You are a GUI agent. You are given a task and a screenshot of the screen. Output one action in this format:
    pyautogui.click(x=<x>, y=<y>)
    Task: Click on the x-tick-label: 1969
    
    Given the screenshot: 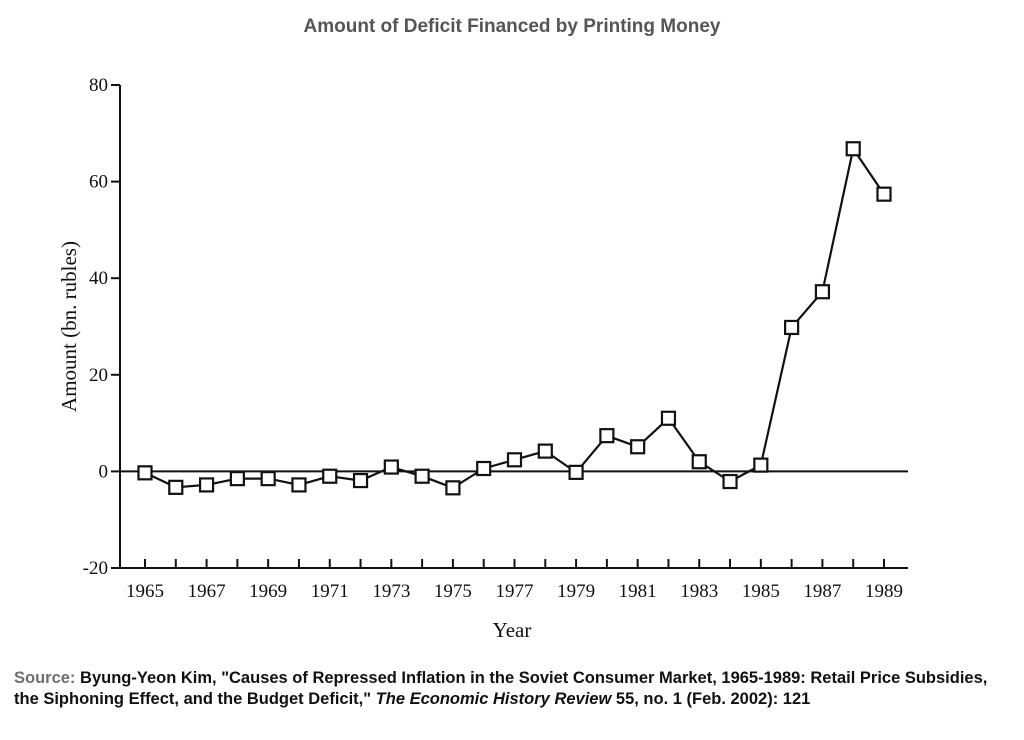 What is the action you would take?
    pyautogui.click(x=268, y=591)
    